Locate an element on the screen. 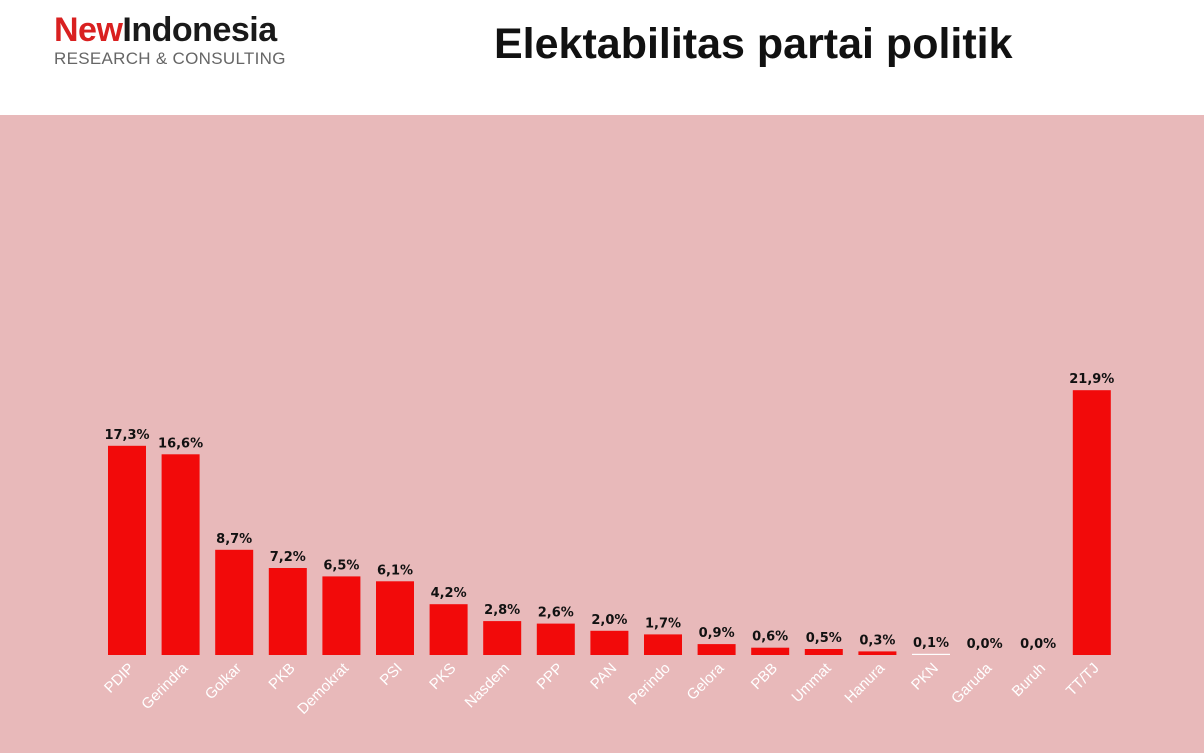 The image size is (1204, 753). data-label-ummat: 0,5% is located at coordinates (824, 638).